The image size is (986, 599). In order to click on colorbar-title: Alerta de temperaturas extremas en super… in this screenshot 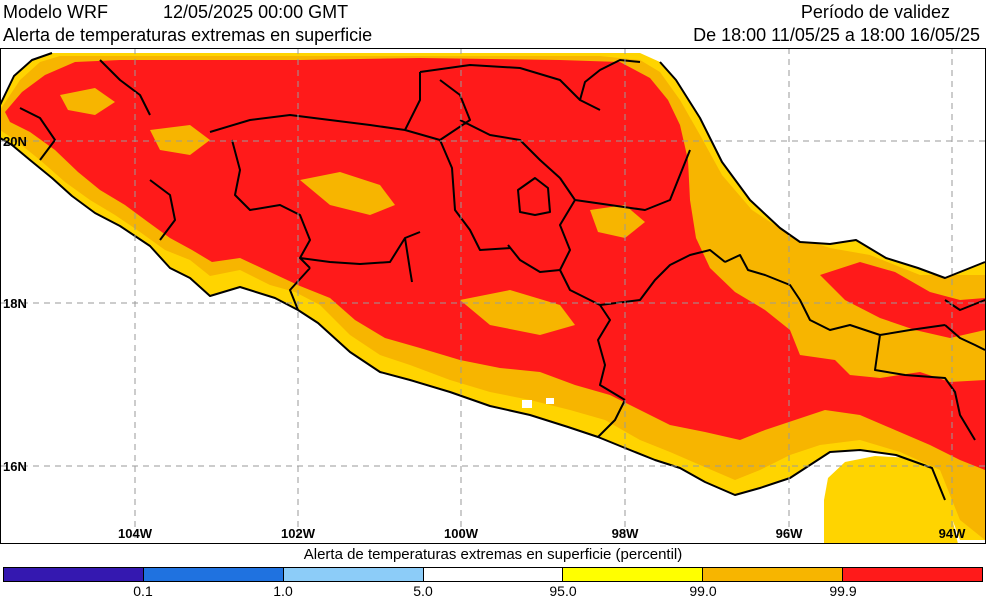, I will do `click(493, 554)`.